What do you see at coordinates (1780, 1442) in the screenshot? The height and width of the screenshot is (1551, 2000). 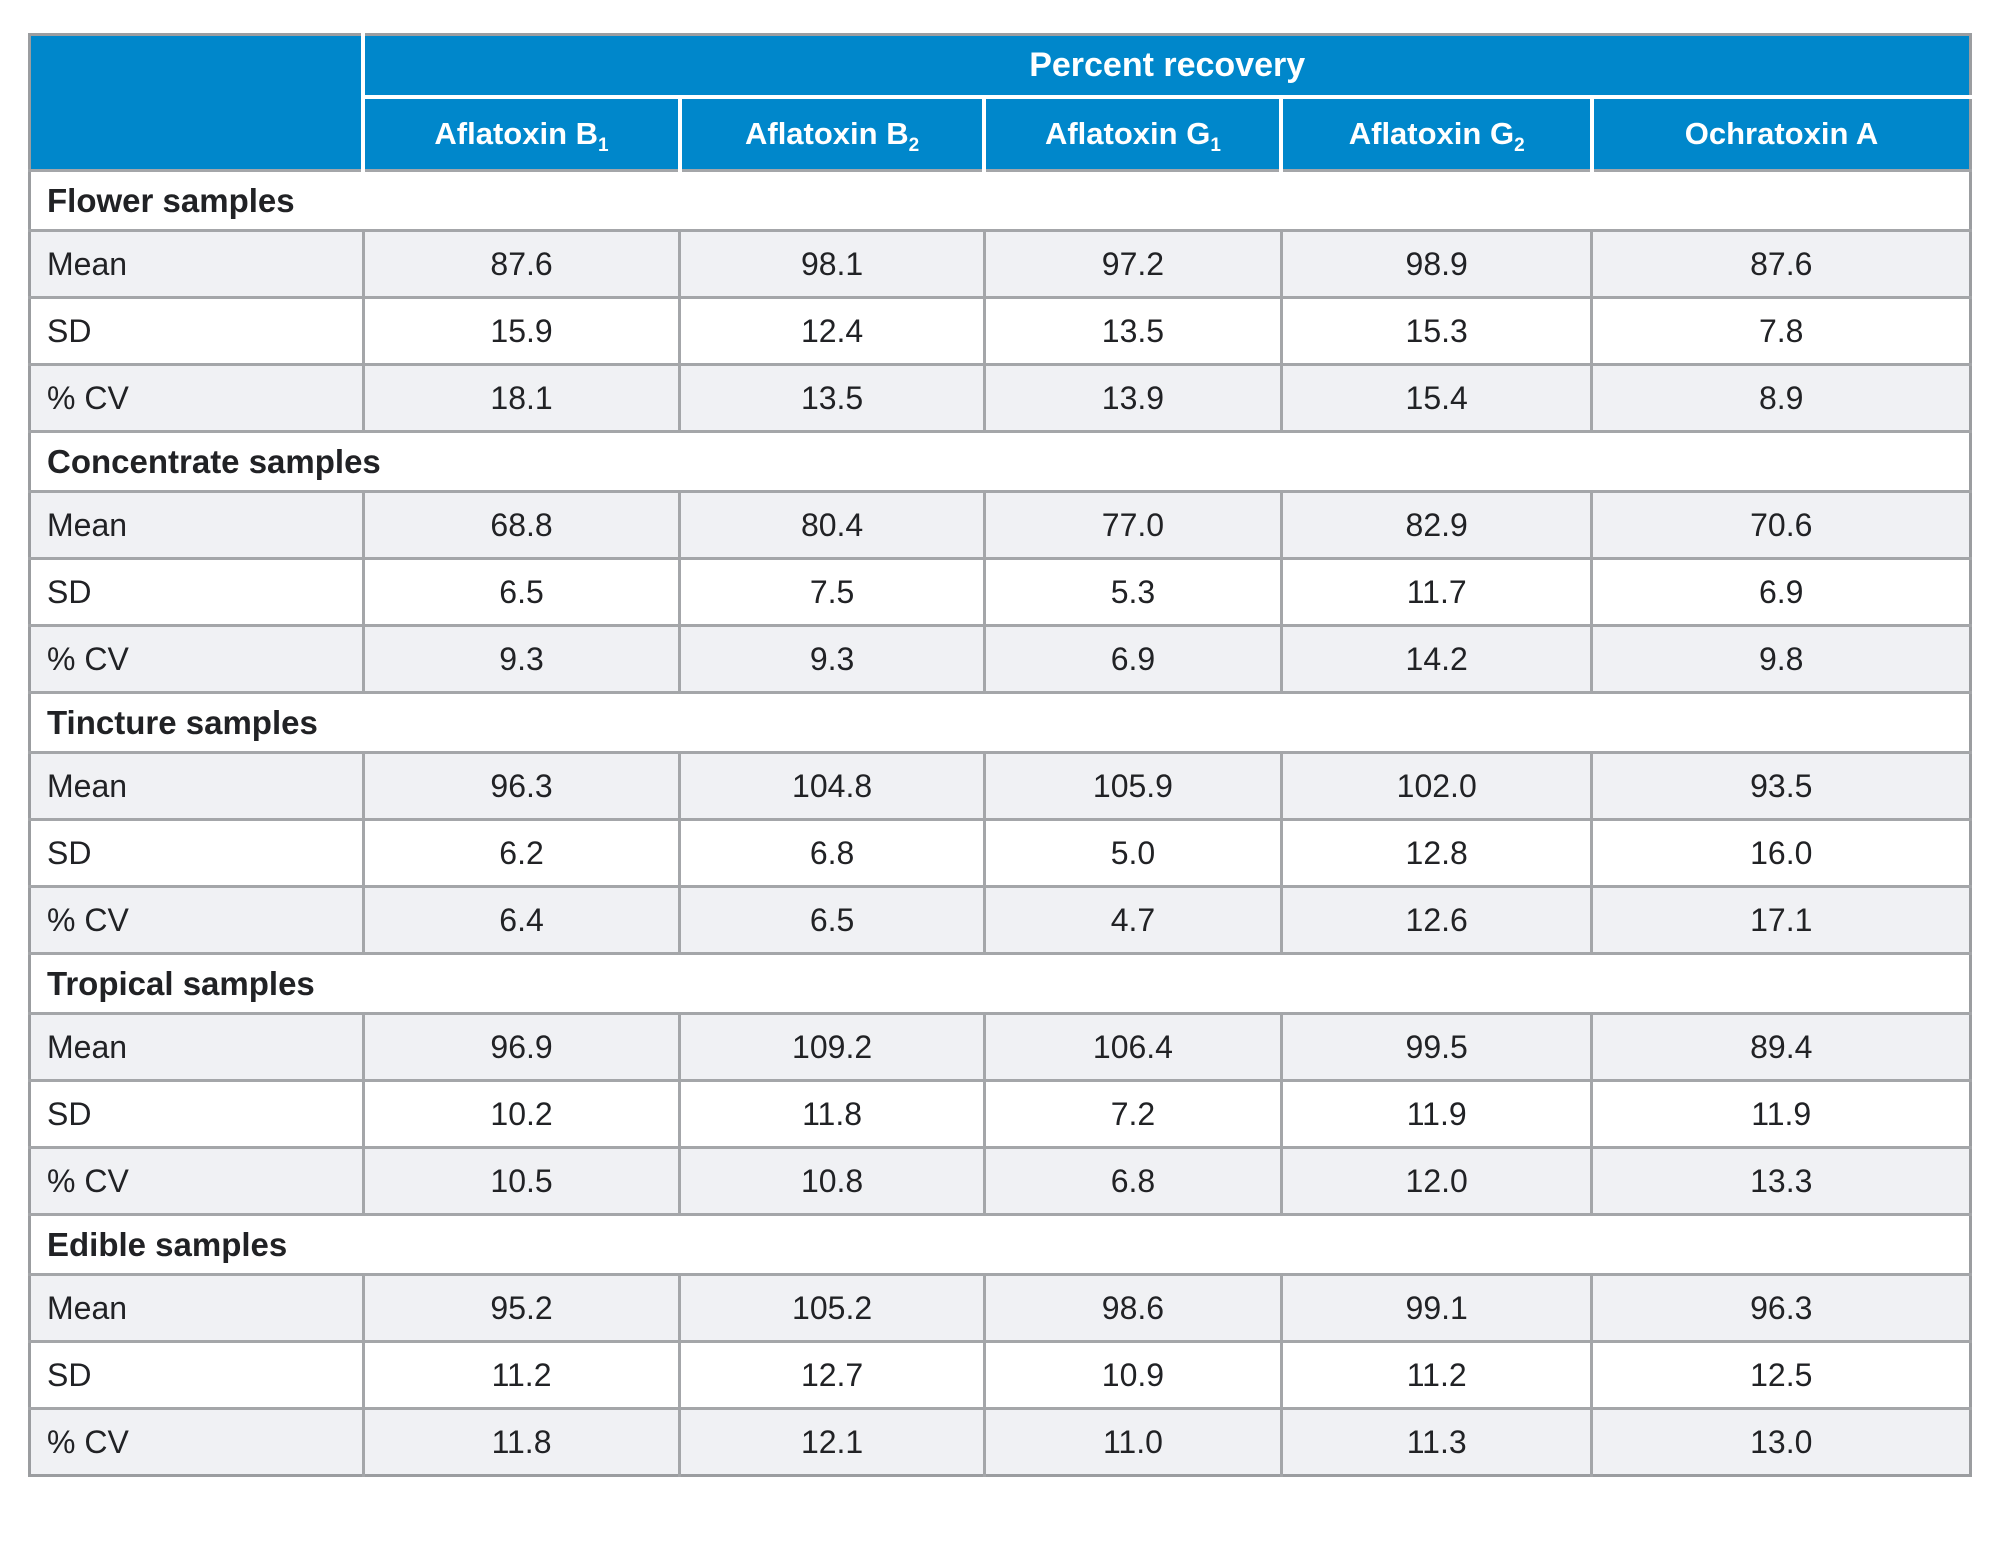 I see `value-cell: 13.0` at bounding box center [1780, 1442].